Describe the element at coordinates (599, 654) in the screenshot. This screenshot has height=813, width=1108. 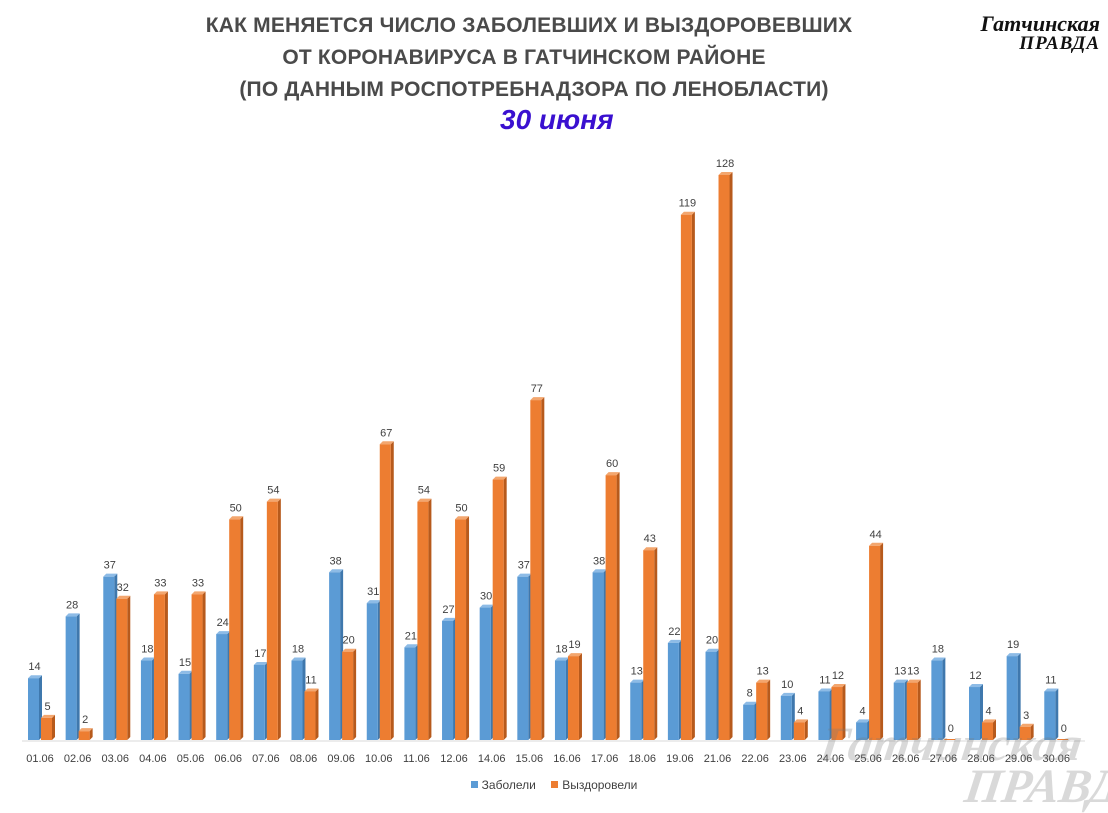
I see `bar-sick-17.06` at that location.